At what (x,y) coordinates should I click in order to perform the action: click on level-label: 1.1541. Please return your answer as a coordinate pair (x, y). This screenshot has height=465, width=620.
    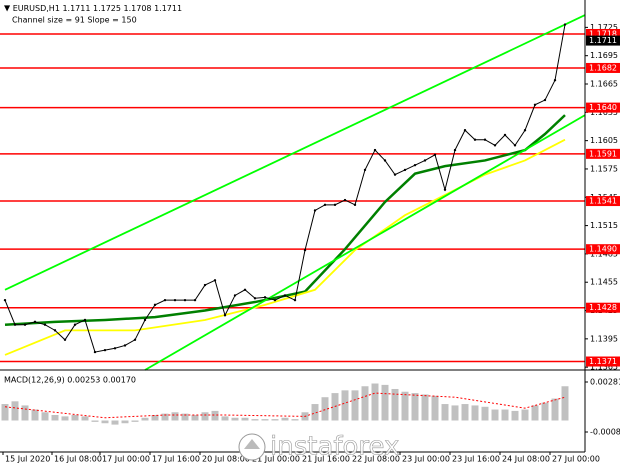
    Looking at the image, I should click on (603, 201).